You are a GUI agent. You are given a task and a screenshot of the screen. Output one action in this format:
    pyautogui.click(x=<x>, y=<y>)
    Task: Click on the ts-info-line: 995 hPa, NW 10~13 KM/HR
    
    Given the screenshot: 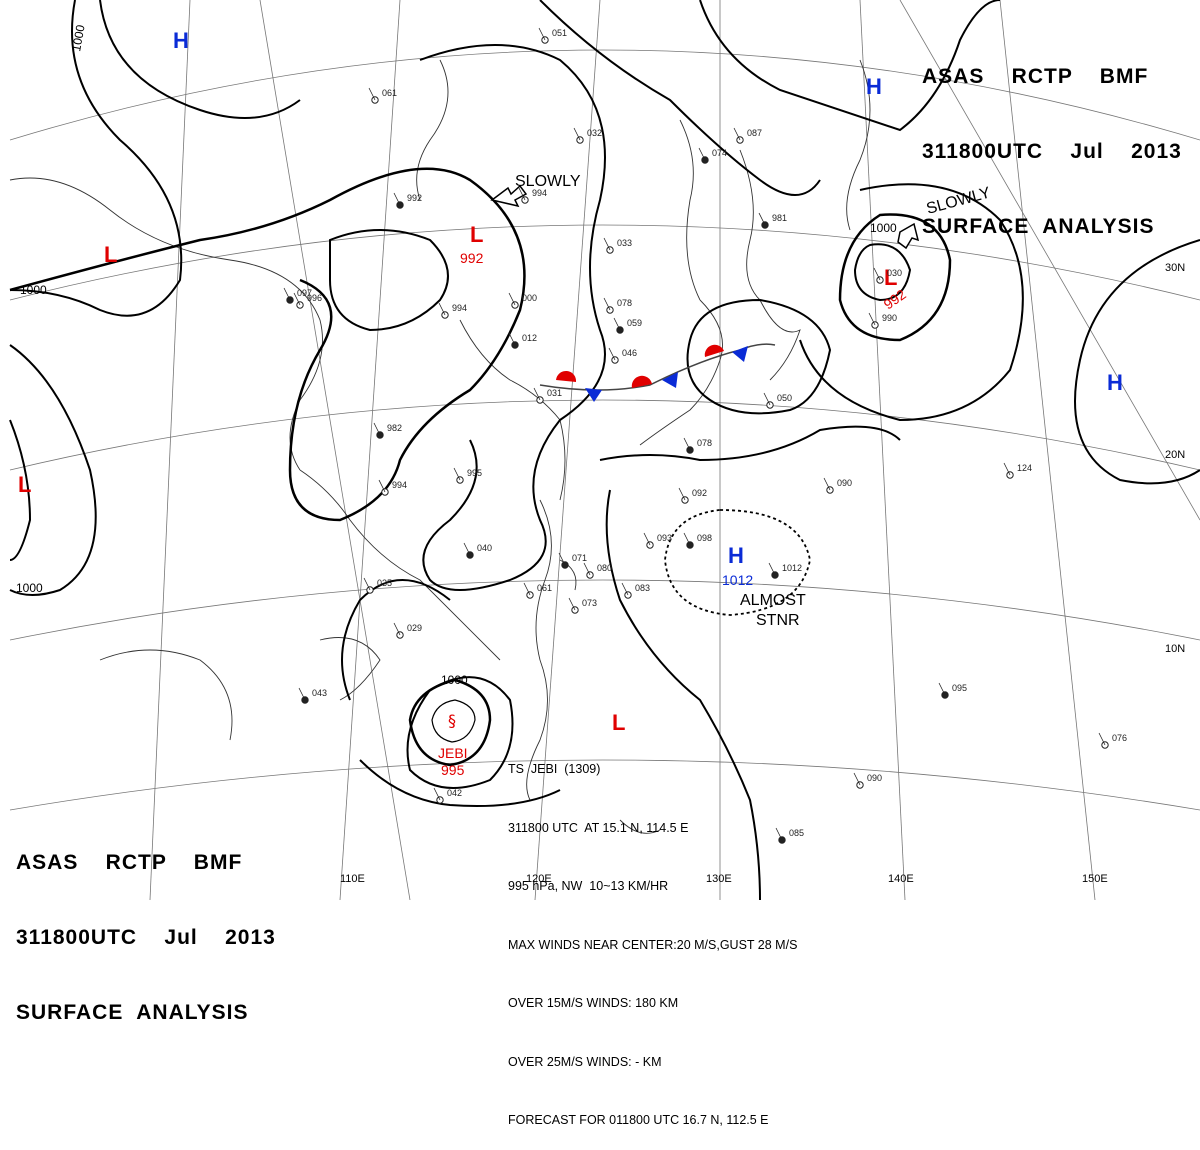 What is the action you would take?
    pyautogui.click(x=588, y=886)
    